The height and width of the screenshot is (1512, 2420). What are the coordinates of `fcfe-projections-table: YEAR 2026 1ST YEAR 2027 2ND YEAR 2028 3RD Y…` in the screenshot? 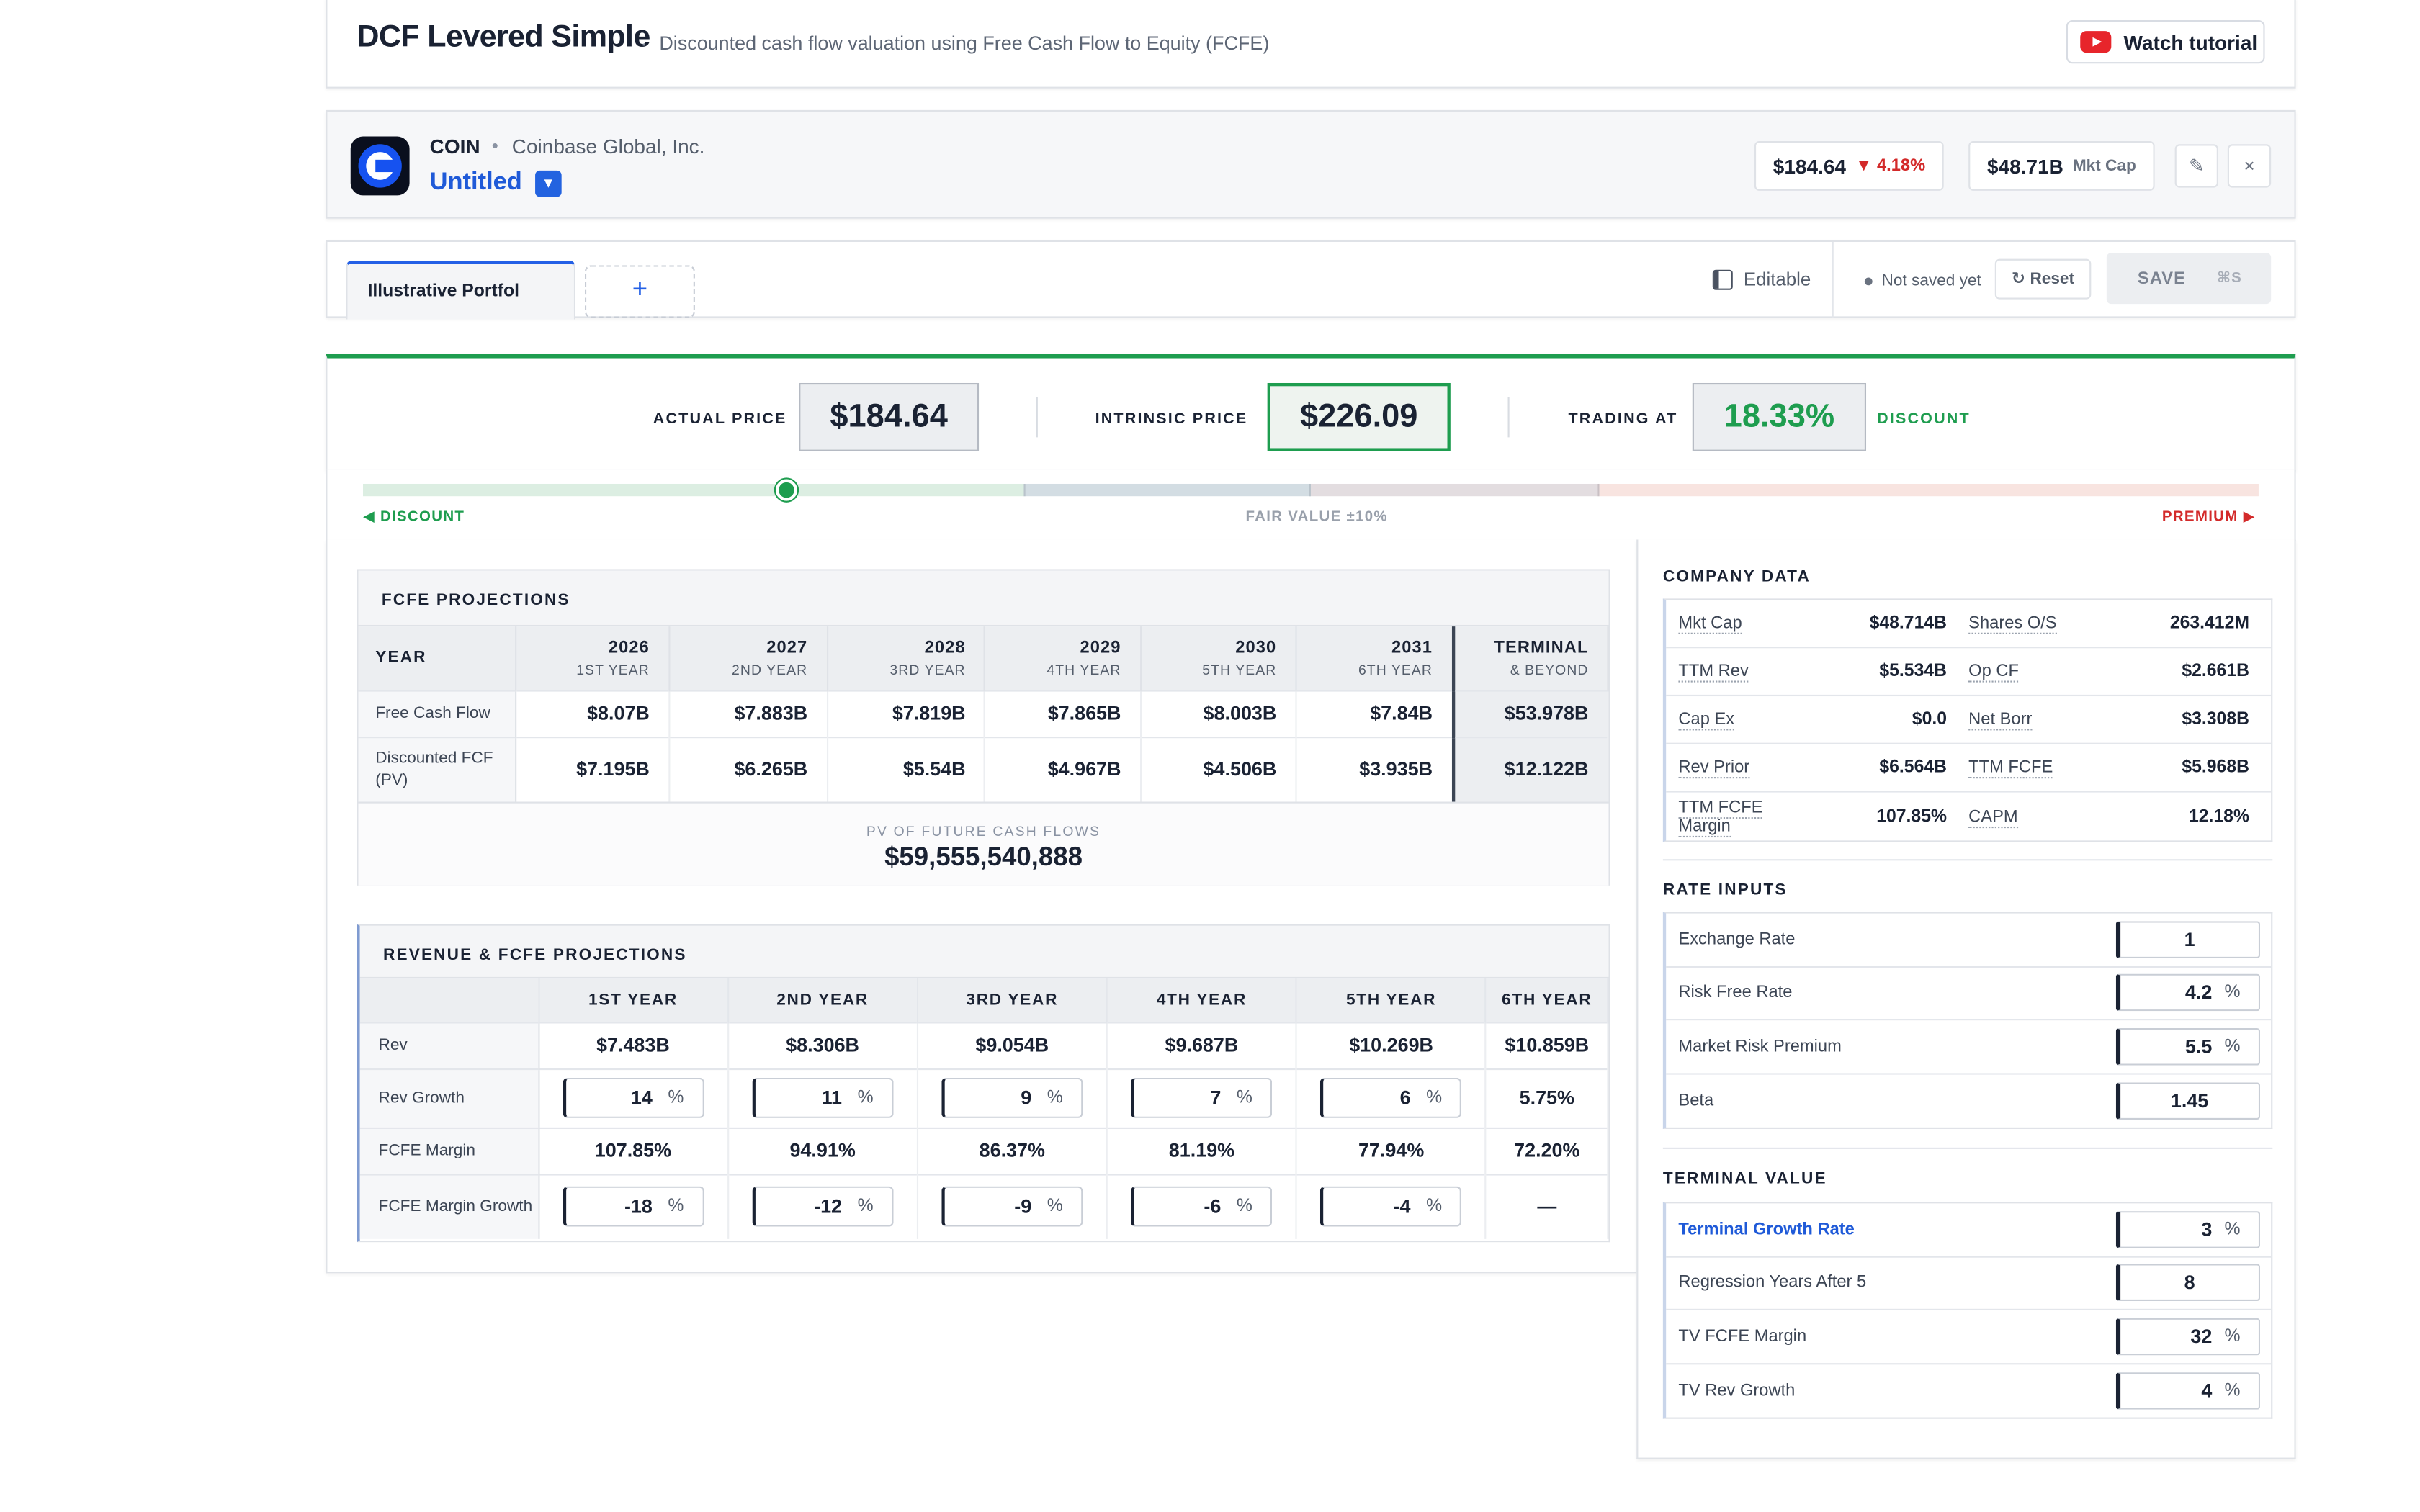 It's located at (983, 714).